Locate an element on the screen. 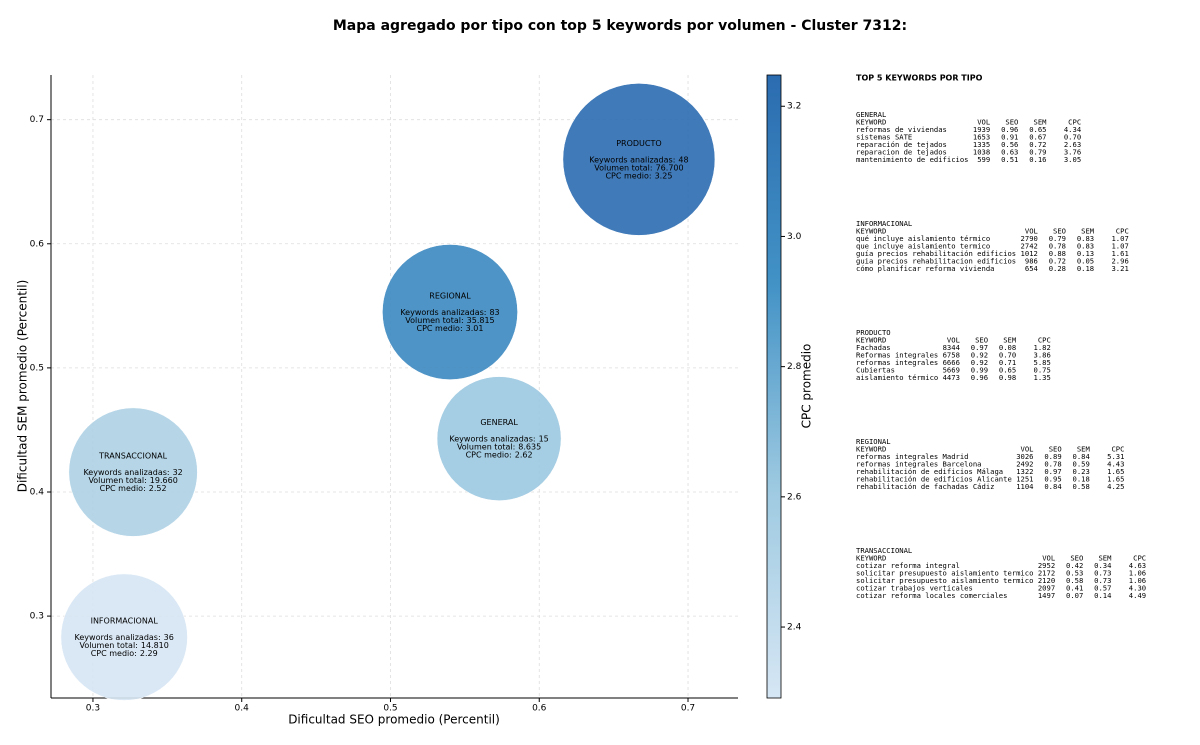 This screenshot has height=745, width=1200. table-cell: 2120 is located at coordinates (1046, 580).